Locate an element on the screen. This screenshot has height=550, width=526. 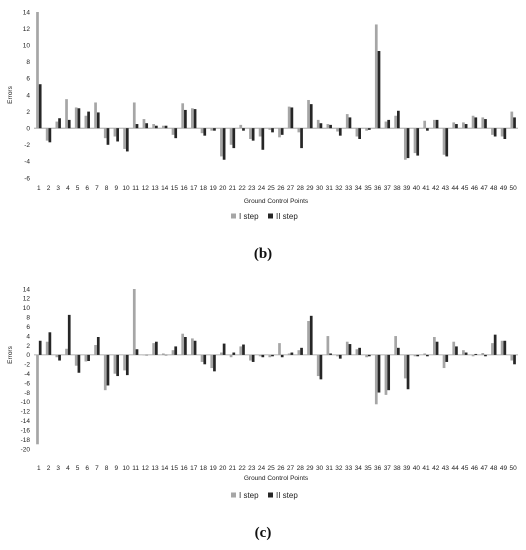
x-tick-label: 20 is located at coordinates (223, 468).